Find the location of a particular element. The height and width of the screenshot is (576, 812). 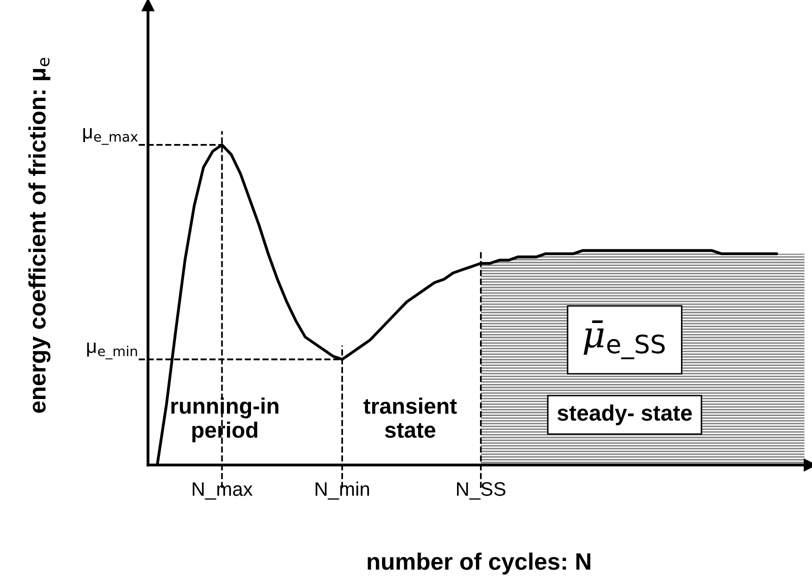

annotation: μ̄$_{e_SS}$ is located at coordinates (624, 340).